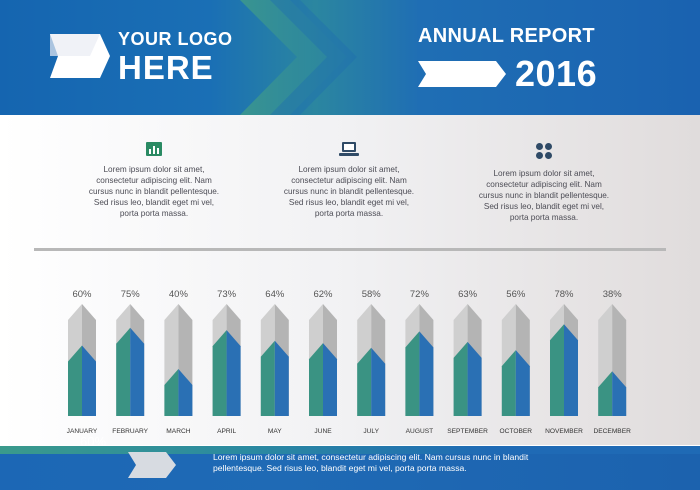  What do you see at coordinates (323, 431) in the screenshot?
I see `bar-category-label: JUNE` at bounding box center [323, 431].